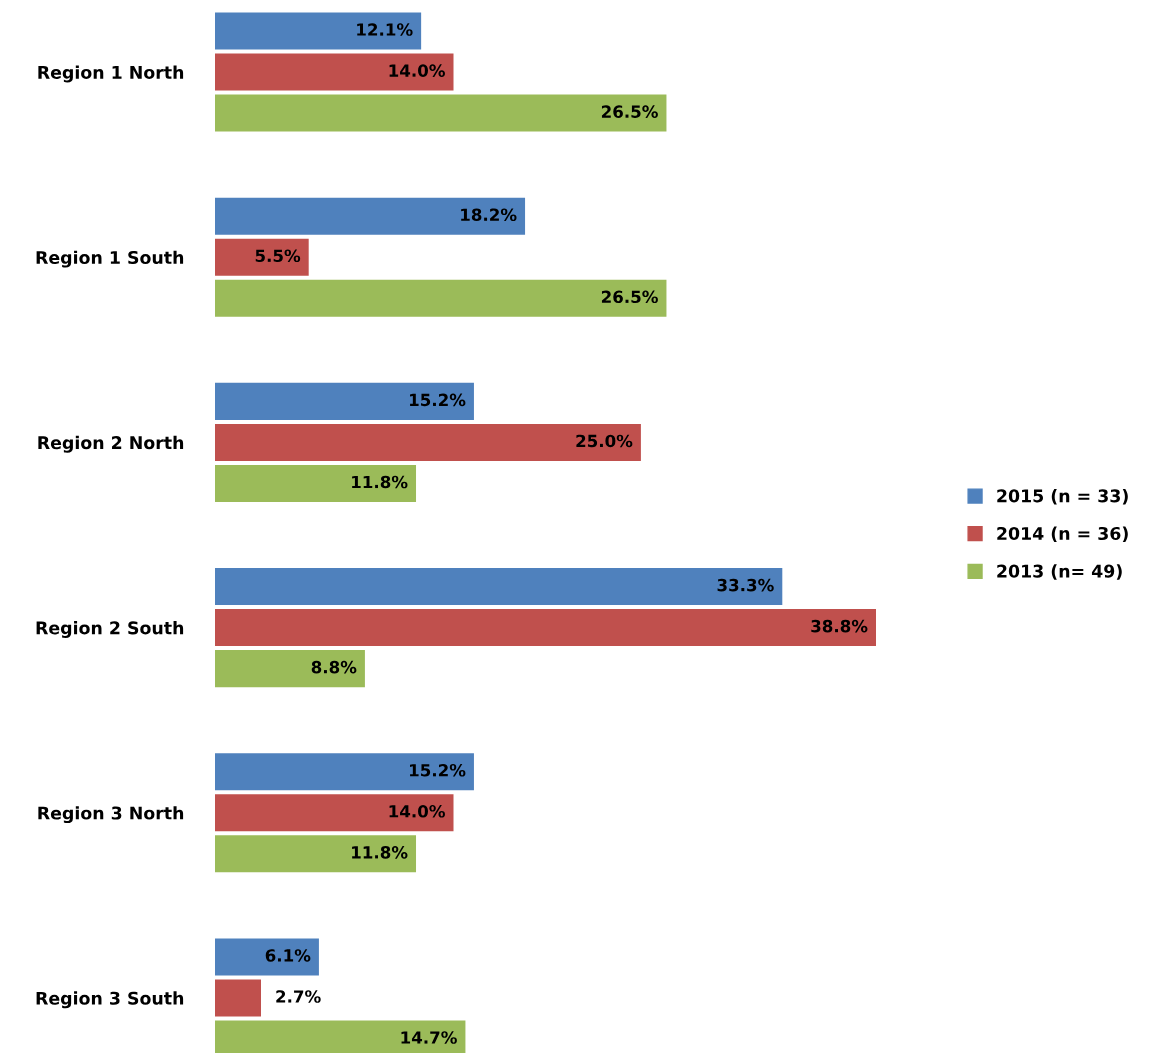 This screenshot has height=1053, width=1150. What do you see at coordinates (1062, 496) in the screenshot?
I see `legend-label: 2015 (n = 33)` at bounding box center [1062, 496].